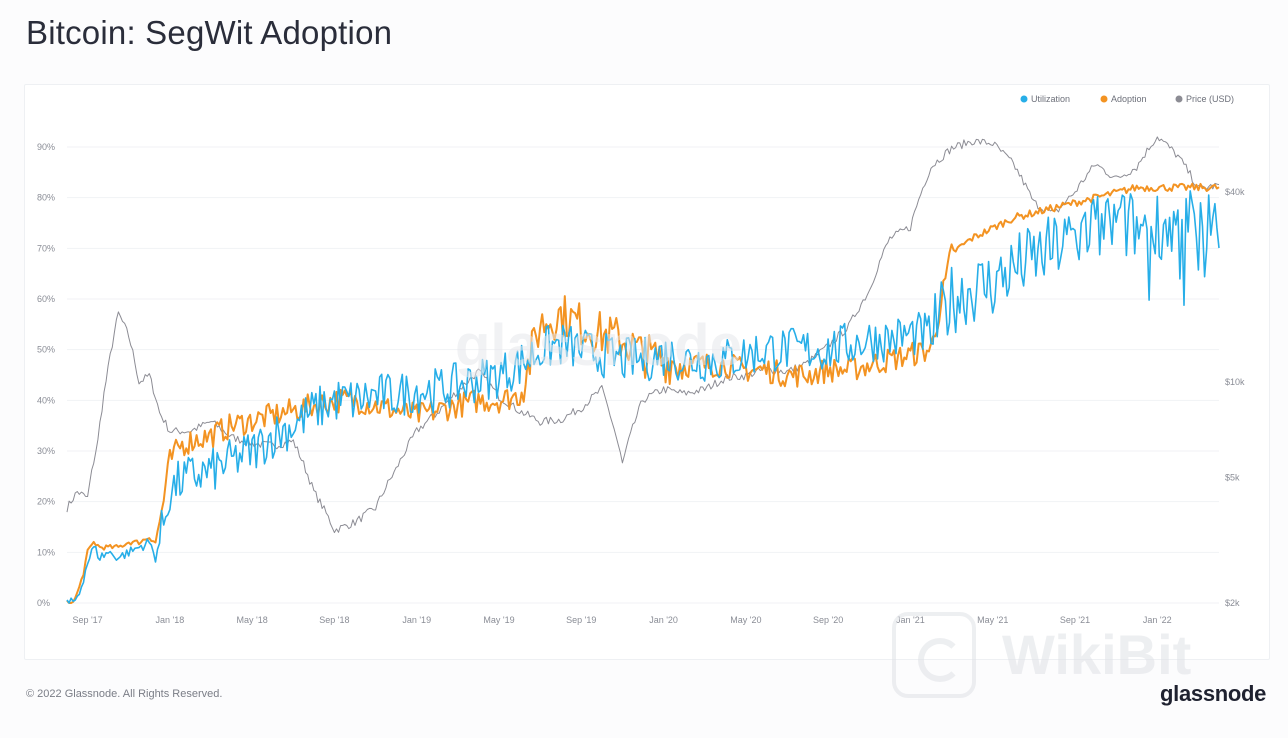  Describe the element at coordinates (334, 620) in the screenshot. I see `x-tick-label: Sep '18` at that location.